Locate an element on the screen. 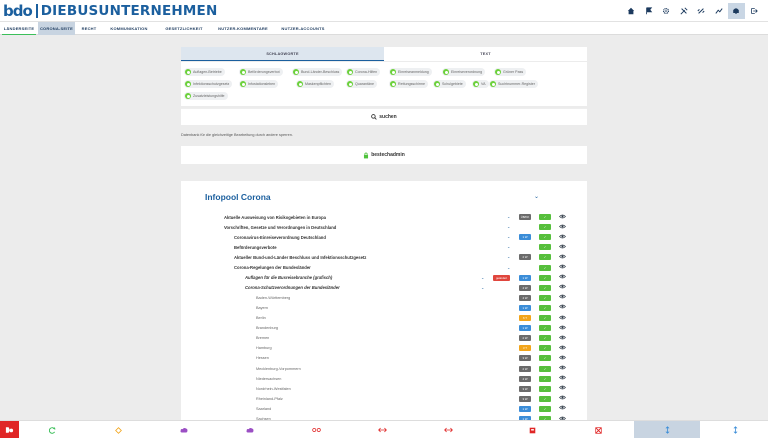  keyword-chip: Einreiseverordnung is located at coordinates (463, 72).